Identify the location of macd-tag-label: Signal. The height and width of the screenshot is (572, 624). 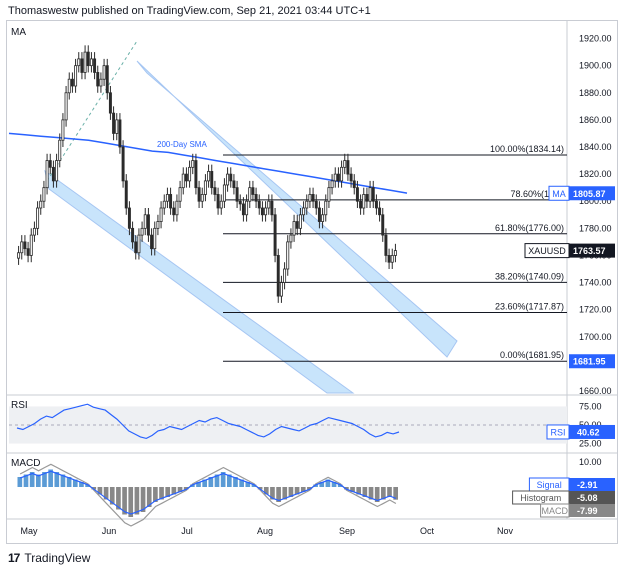
(549, 485).